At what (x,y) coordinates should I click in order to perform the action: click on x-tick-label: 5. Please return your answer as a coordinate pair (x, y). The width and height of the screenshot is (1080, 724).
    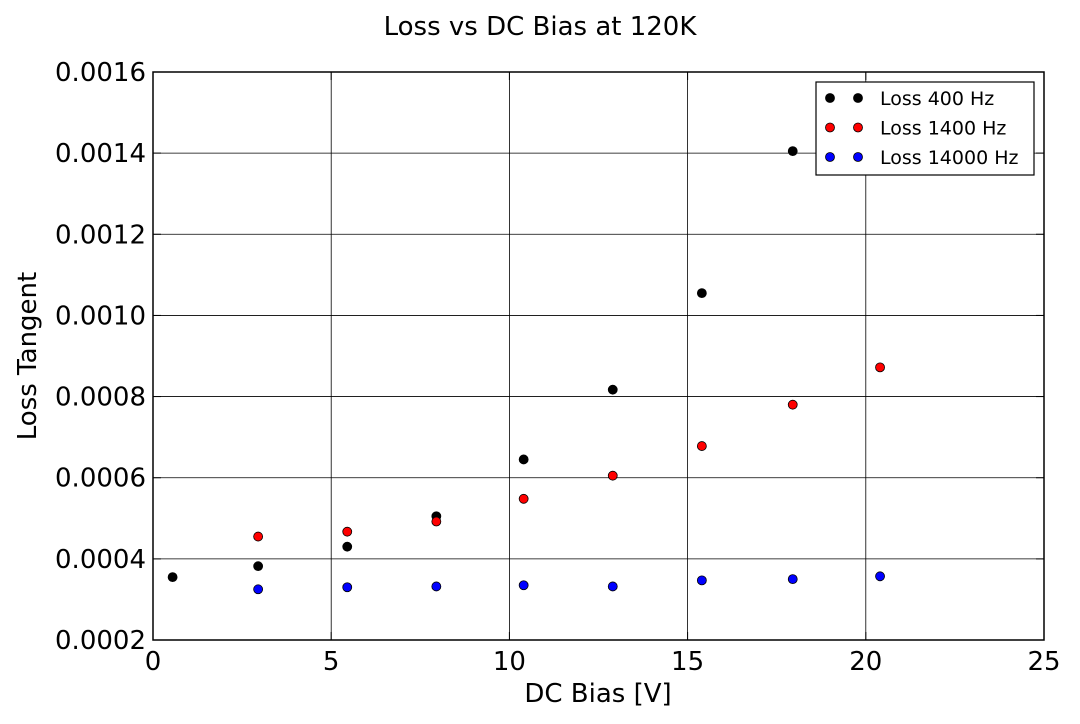
    Looking at the image, I should click on (331, 662).